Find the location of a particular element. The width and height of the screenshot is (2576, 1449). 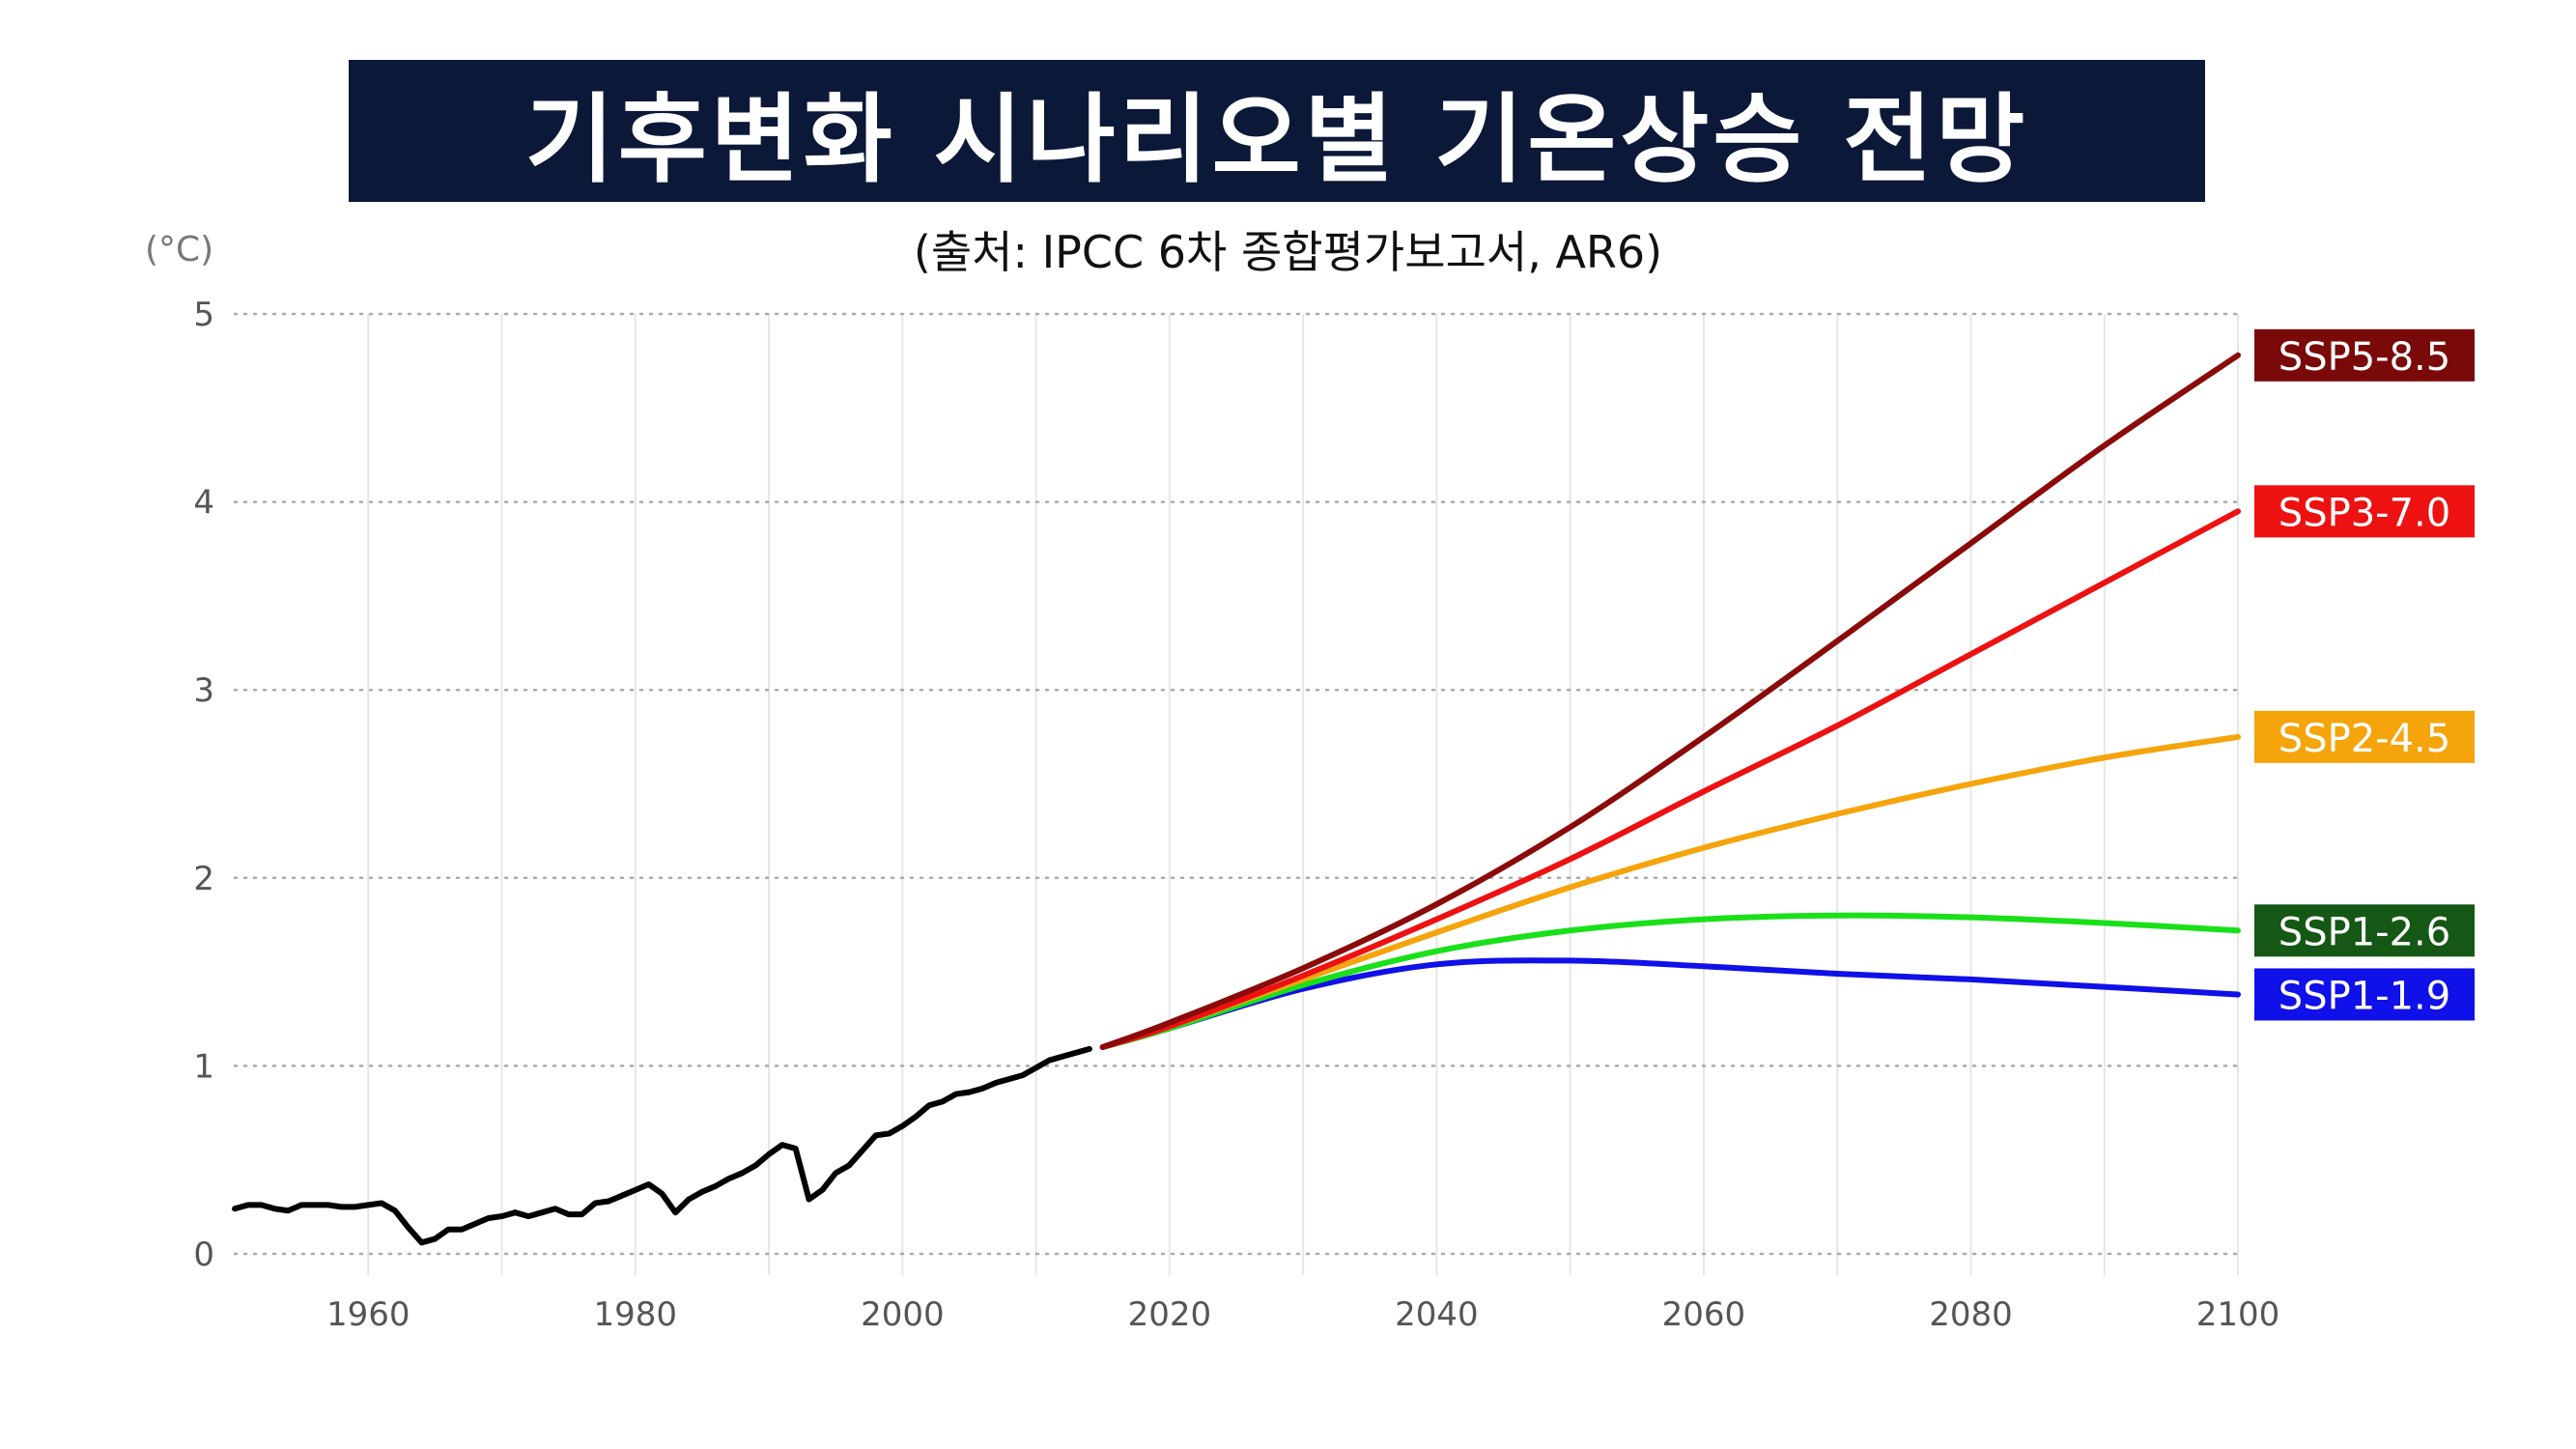

scenario-label-text: SSP3-7.0 is located at coordinates (2364, 513).